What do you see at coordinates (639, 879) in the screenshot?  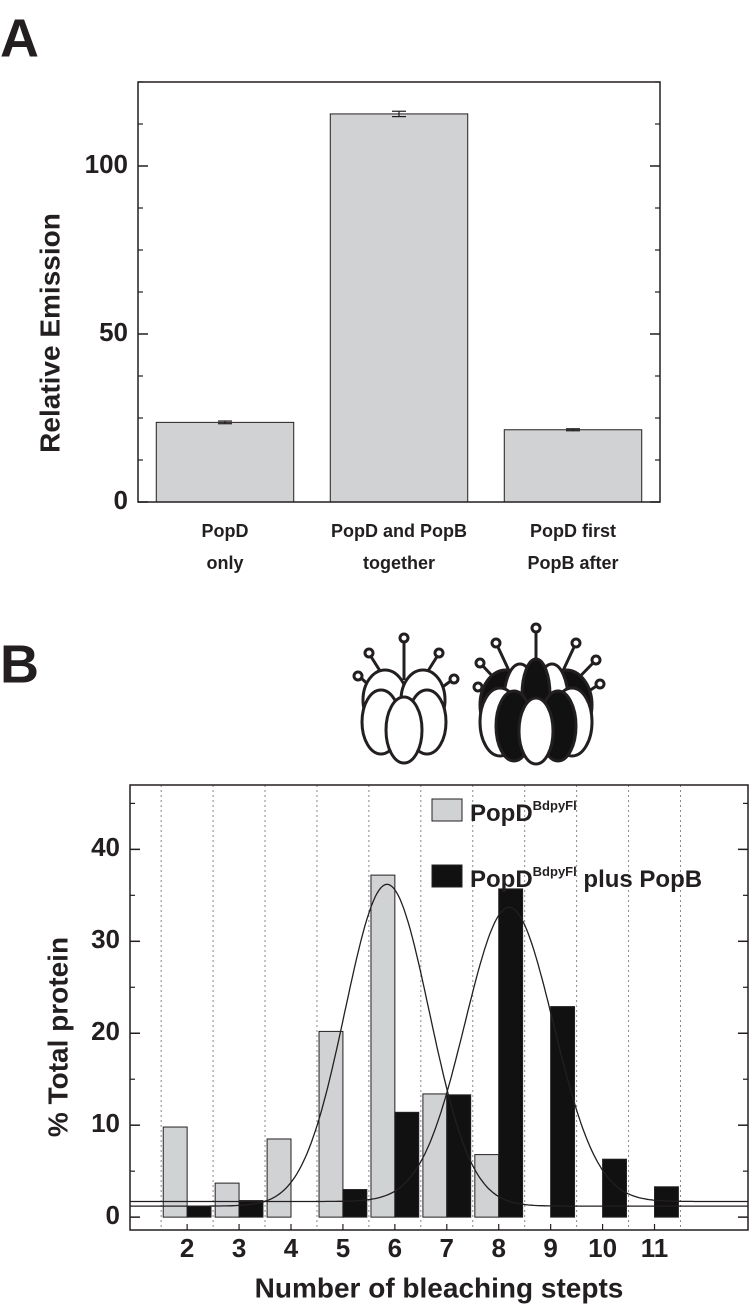 I see `legend-suffix: plus PopB` at bounding box center [639, 879].